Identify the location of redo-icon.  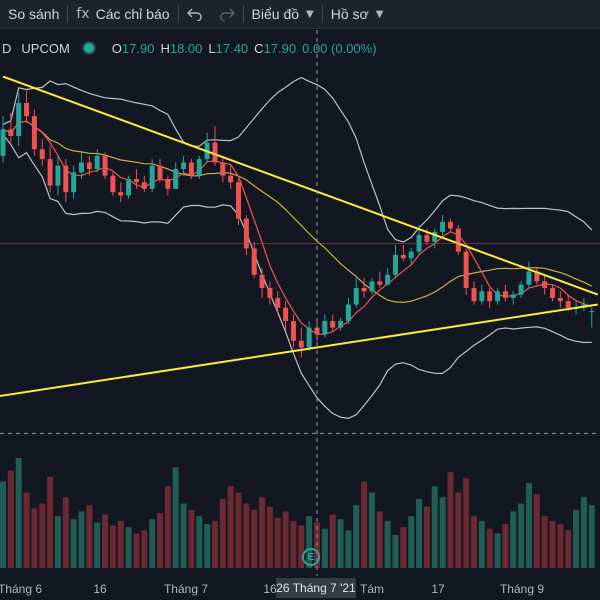
(227, 14).